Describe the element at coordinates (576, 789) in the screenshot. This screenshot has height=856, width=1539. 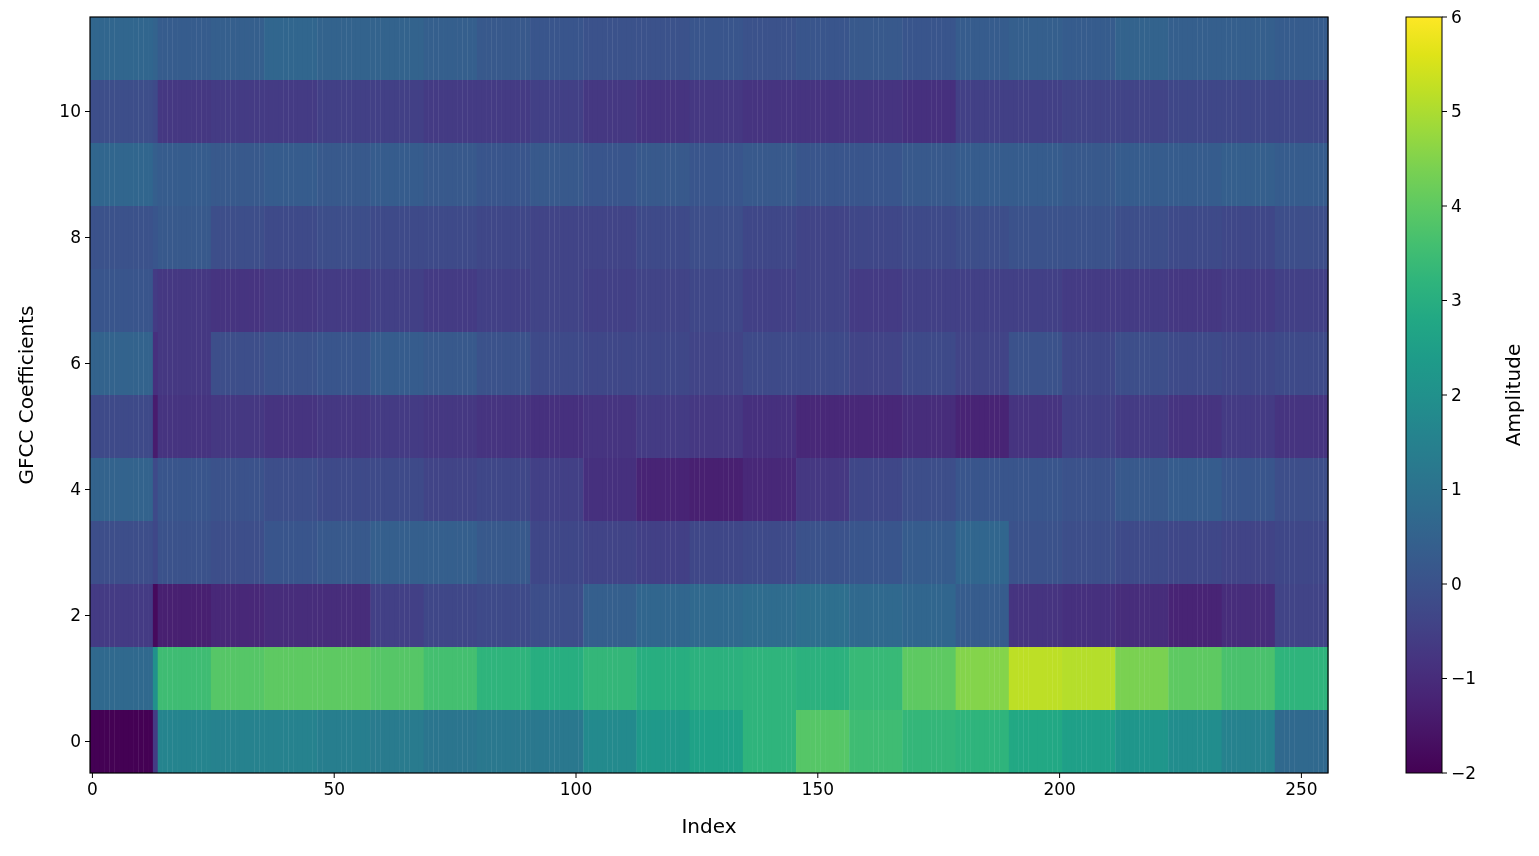
I see `x-tick-label: 100` at that location.